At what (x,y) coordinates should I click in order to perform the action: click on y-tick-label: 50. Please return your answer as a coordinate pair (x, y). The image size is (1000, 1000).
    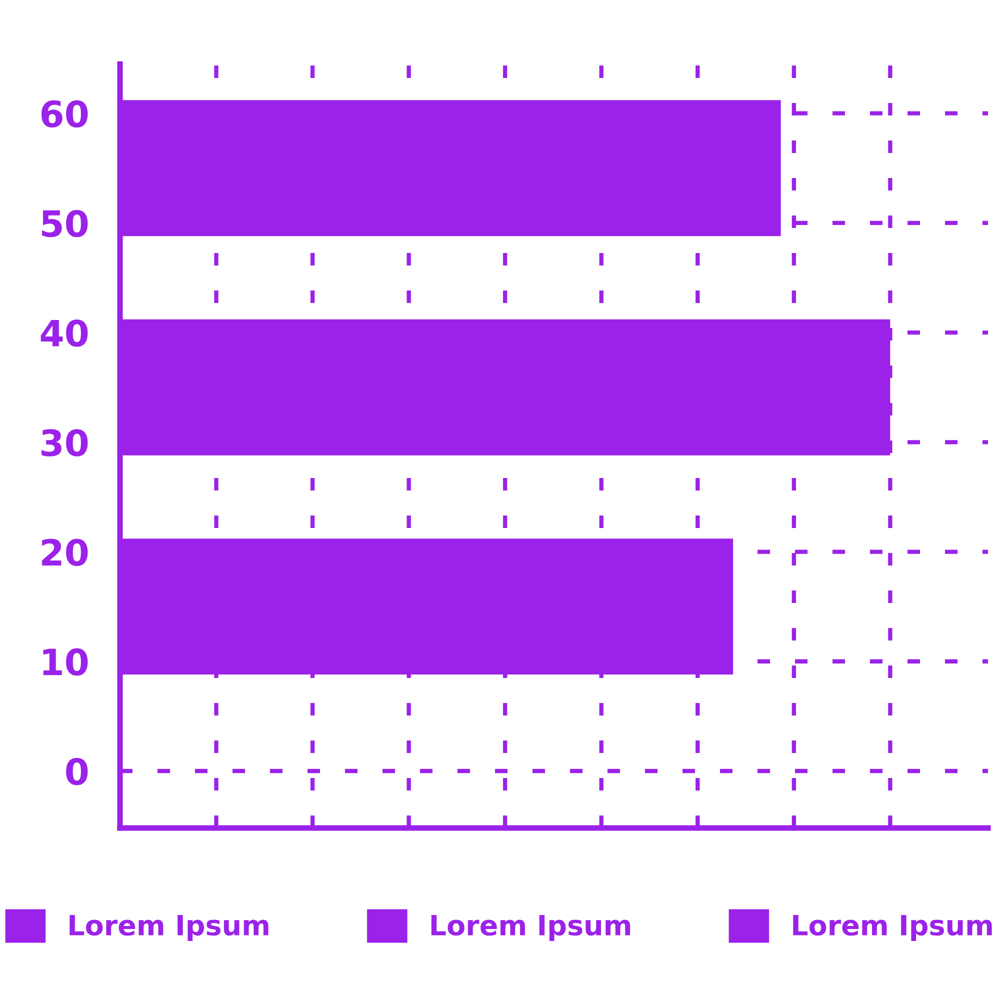
    Looking at the image, I should click on (65, 224).